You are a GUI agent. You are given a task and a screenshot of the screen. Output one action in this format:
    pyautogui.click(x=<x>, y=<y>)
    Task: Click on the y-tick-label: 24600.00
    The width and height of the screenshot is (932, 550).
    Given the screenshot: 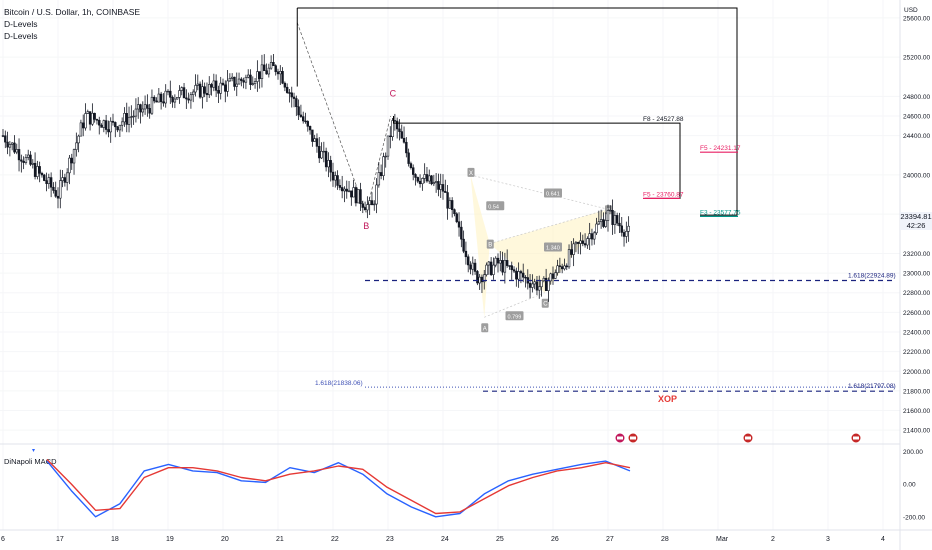 What is the action you would take?
    pyautogui.click(x=916, y=117)
    